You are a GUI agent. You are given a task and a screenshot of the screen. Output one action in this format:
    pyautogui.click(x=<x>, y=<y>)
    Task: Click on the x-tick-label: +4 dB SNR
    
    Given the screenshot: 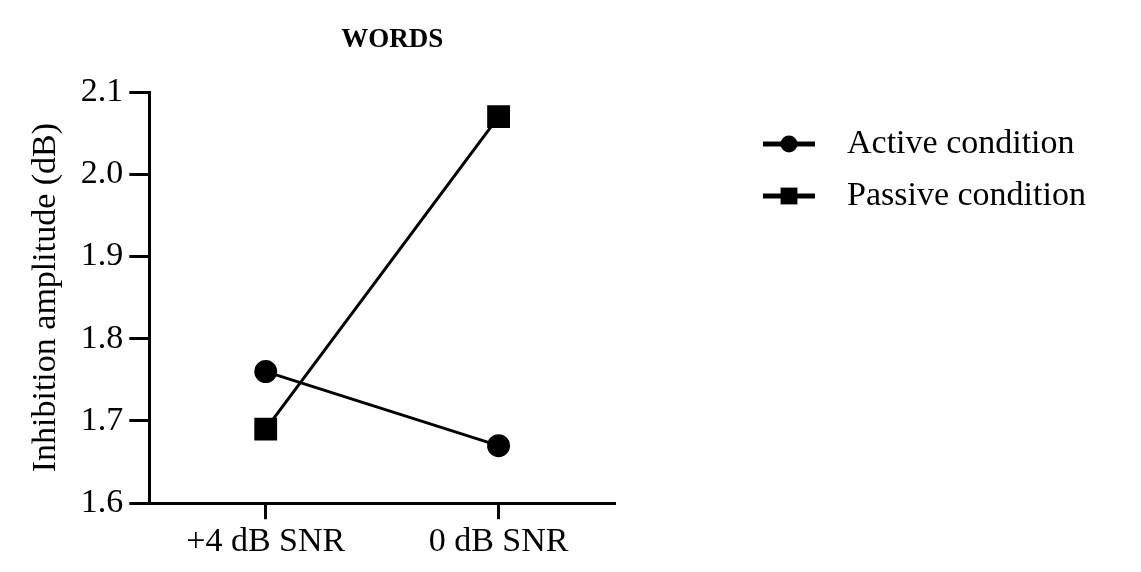 What is the action you would take?
    pyautogui.click(x=266, y=539)
    